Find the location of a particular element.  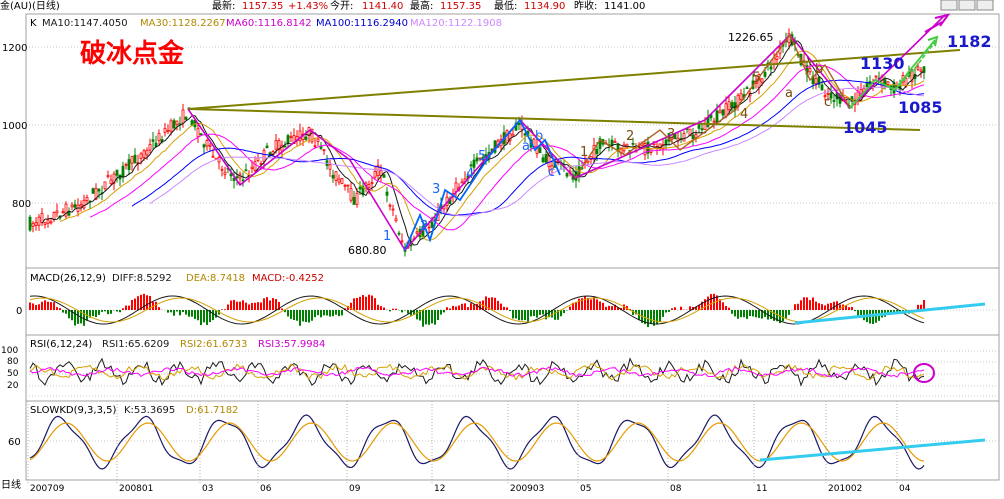

price-tick: 1000 is located at coordinates (14, 126).